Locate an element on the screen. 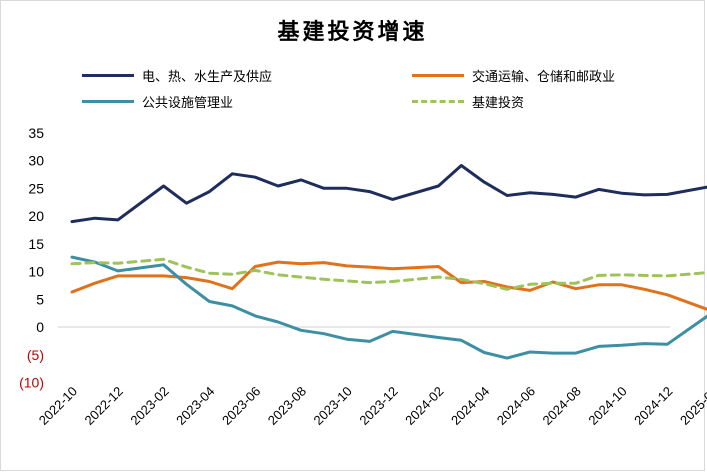 This screenshot has width=707, height=473. legend-item-series-2: 公共设施管理业 is located at coordinates (157, 101).